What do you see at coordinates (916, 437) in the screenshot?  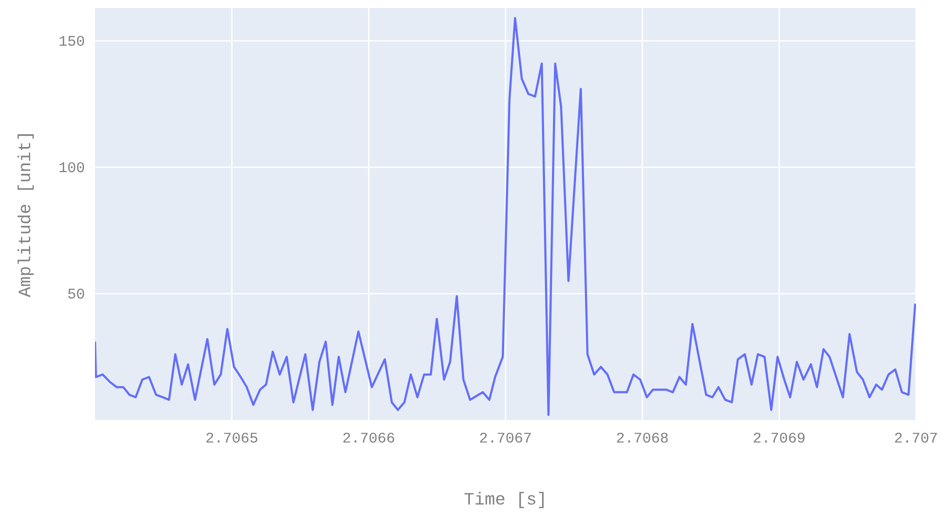 I see `x-tick-label: 2.707` at bounding box center [916, 437].